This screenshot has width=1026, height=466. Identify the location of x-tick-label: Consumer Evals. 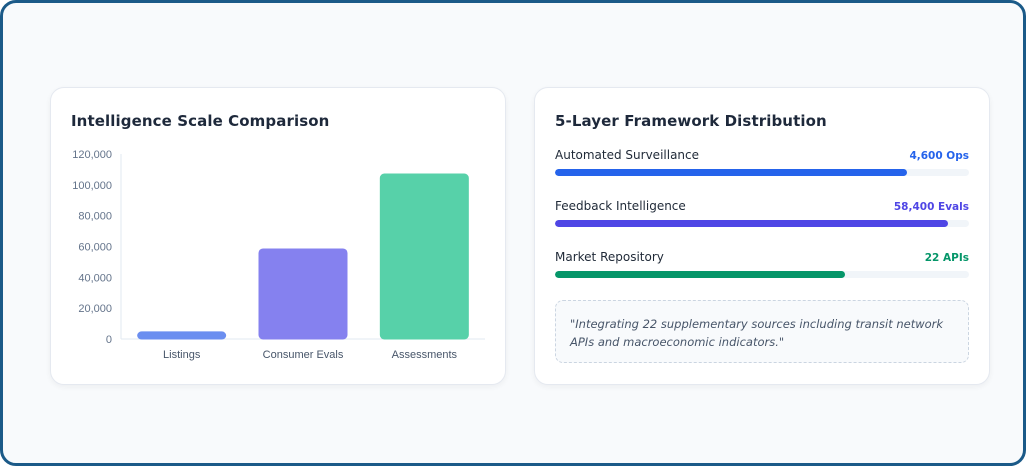
(303, 355).